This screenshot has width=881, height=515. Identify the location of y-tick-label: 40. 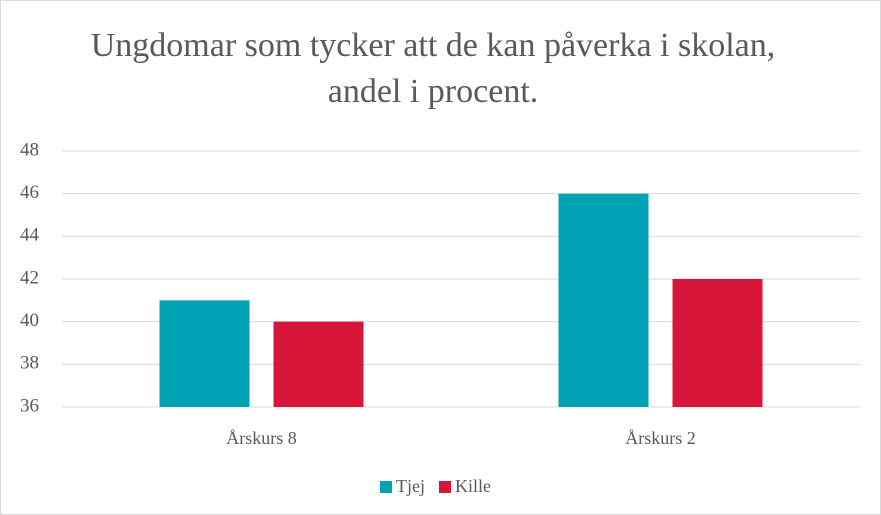
(29, 320).